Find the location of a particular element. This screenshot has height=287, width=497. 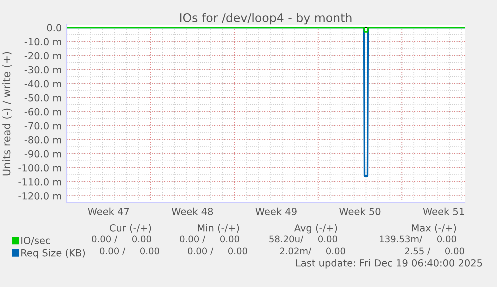

y-tick-label: -120.0 m is located at coordinates (40, 196).